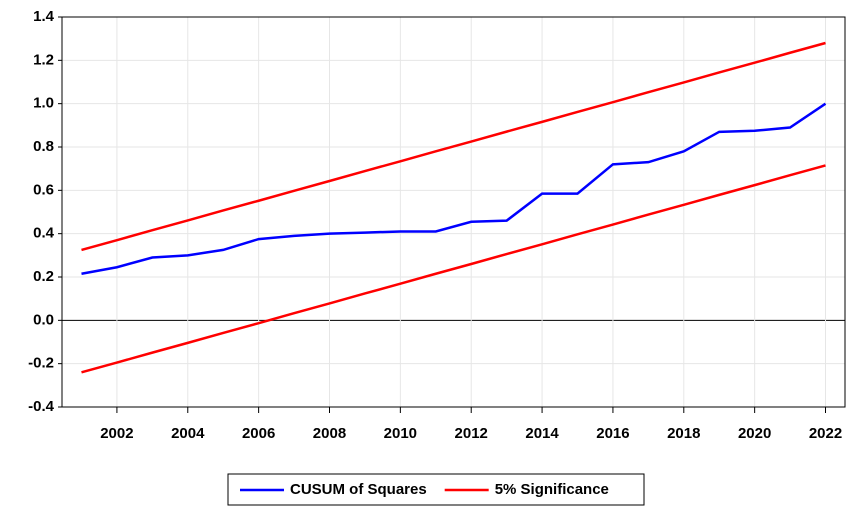 The image size is (850, 507). I want to click on x-tick-label: 2020, so click(754, 433).